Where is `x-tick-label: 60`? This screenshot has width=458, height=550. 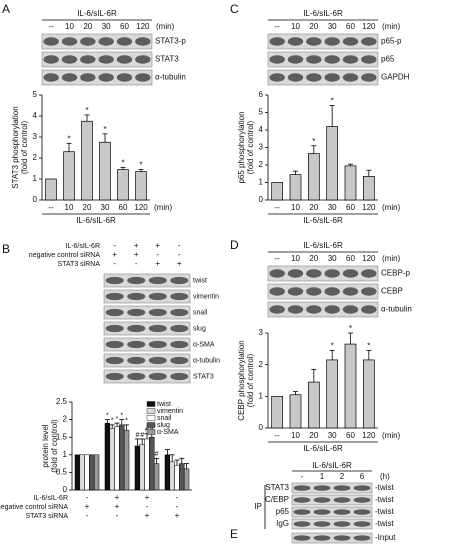 x-tick-label: 60 is located at coordinates (123, 207).